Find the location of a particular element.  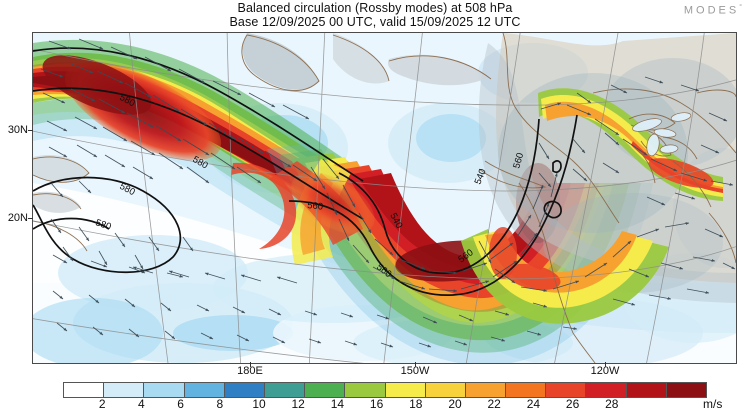

colorbar-tick-label: 22 is located at coordinates (494, 404).